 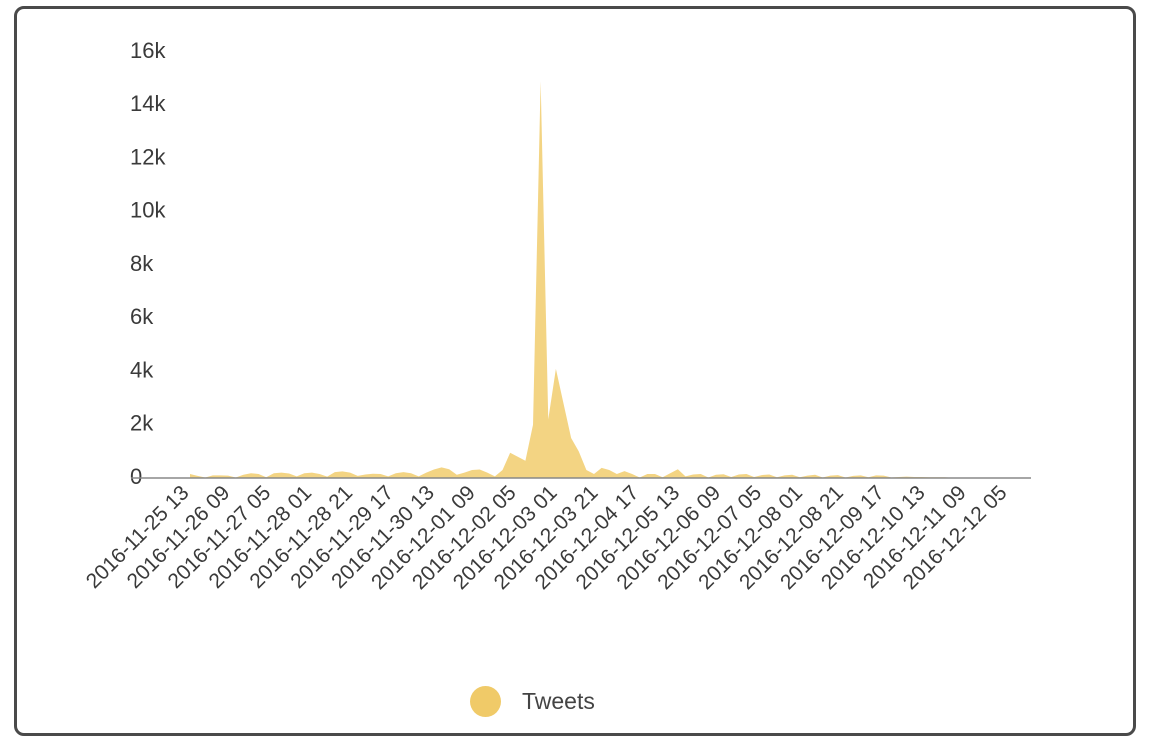 What do you see at coordinates (142, 316) in the screenshot?
I see `y-tick-label: 6k` at bounding box center [142, 316].